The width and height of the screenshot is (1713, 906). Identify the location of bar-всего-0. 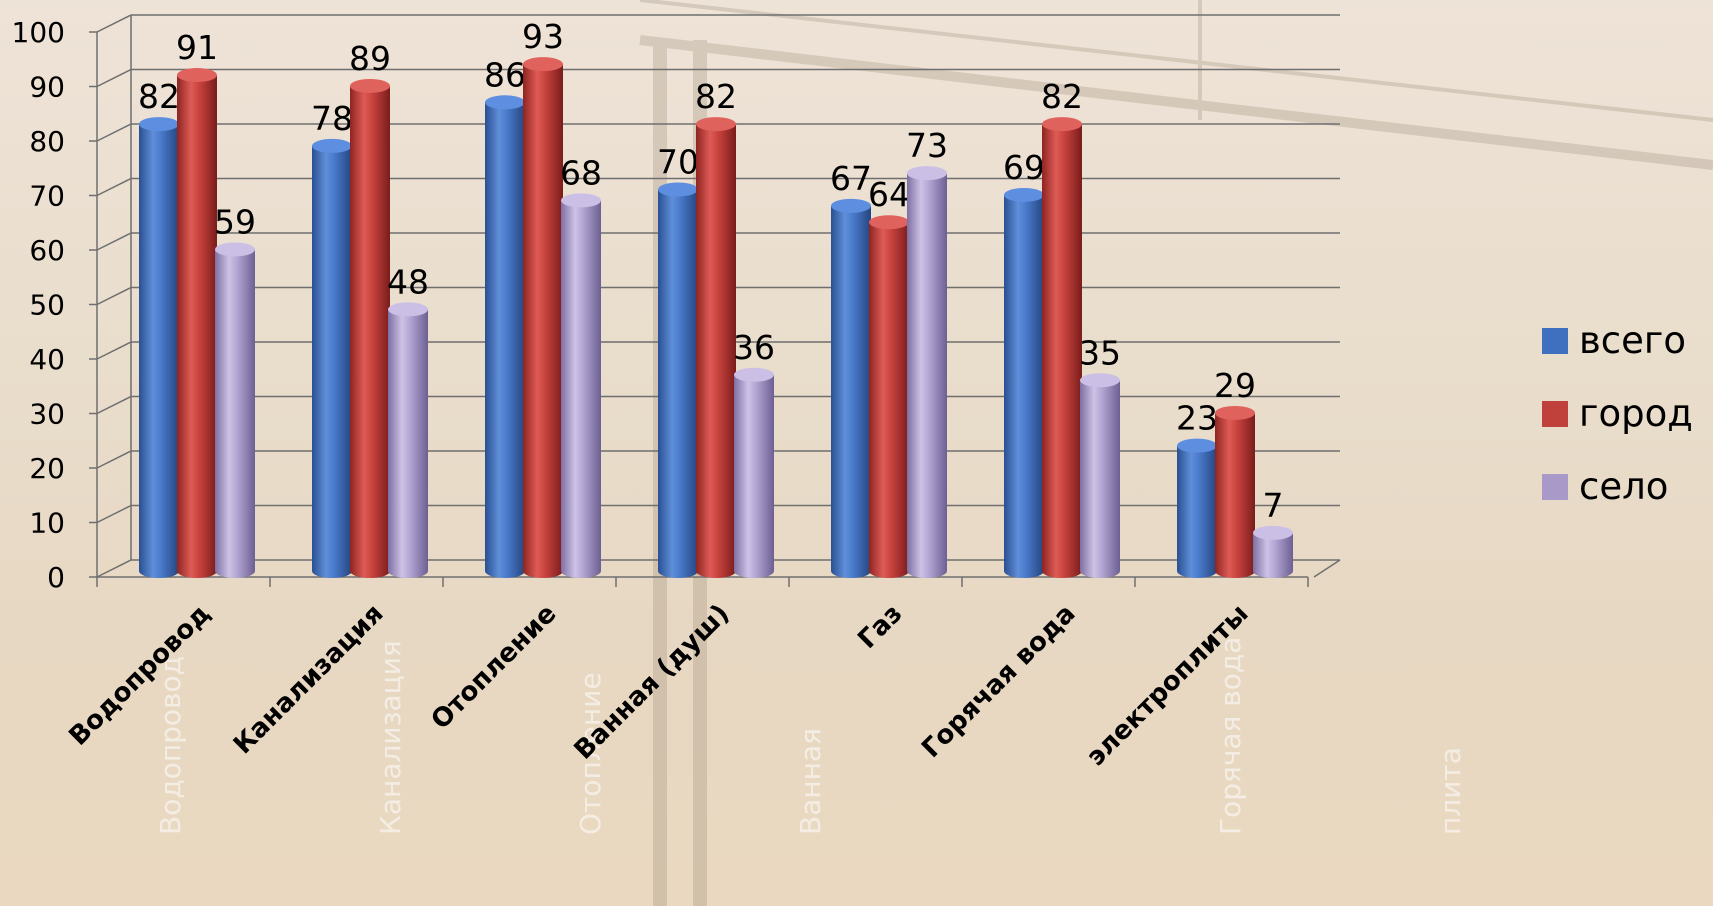
(159, 347).